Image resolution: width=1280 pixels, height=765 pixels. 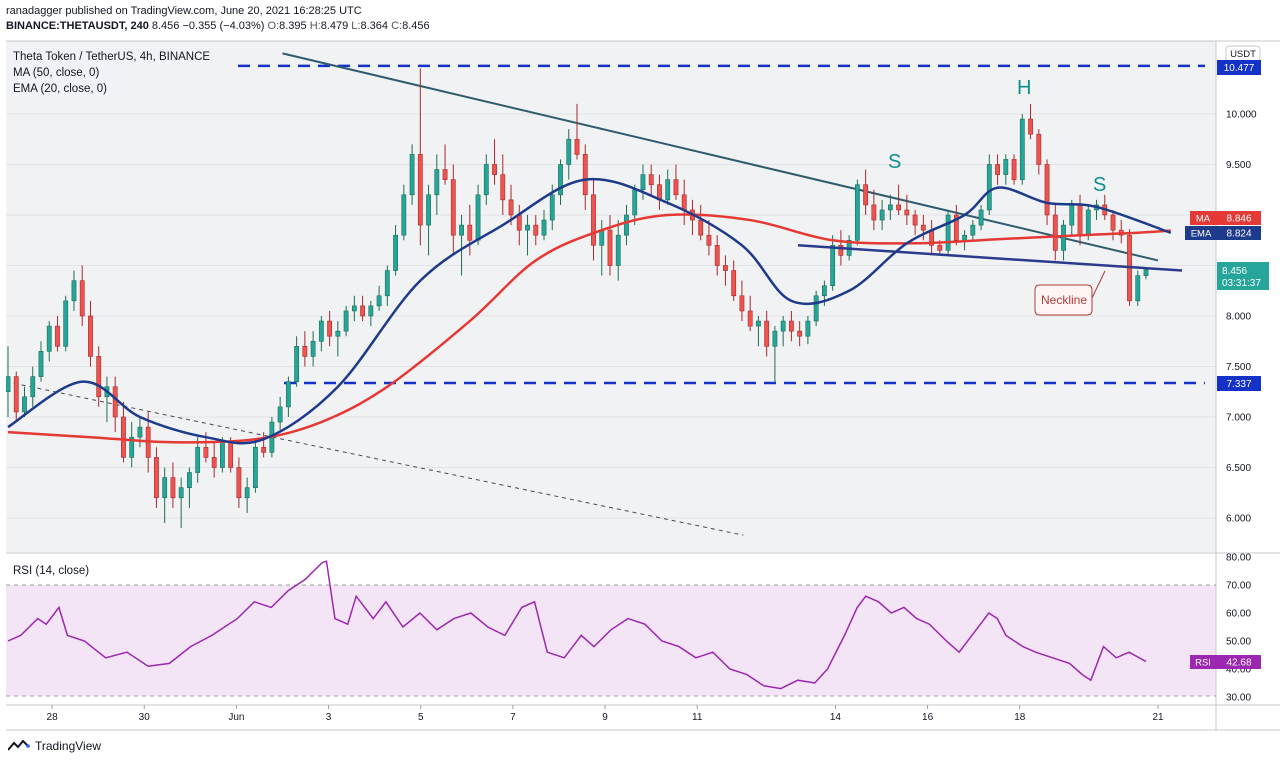 I want to click on neckline-trendline, so click(x=990, y=258).